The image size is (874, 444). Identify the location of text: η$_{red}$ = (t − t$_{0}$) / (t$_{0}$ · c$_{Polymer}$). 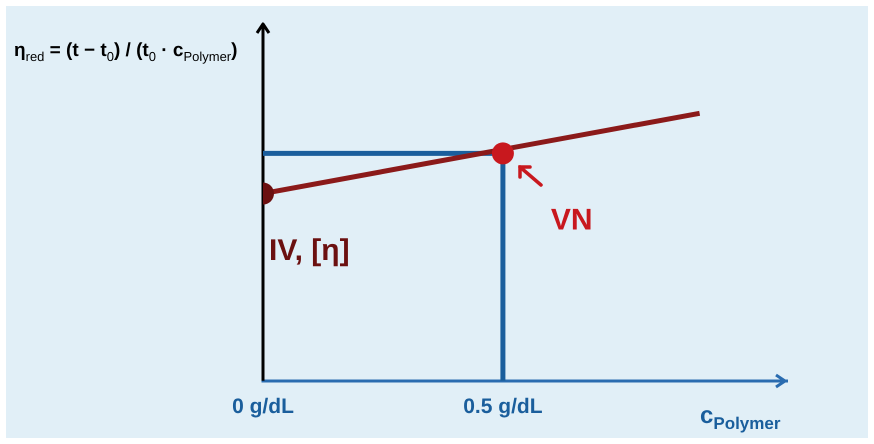
(126, 52).